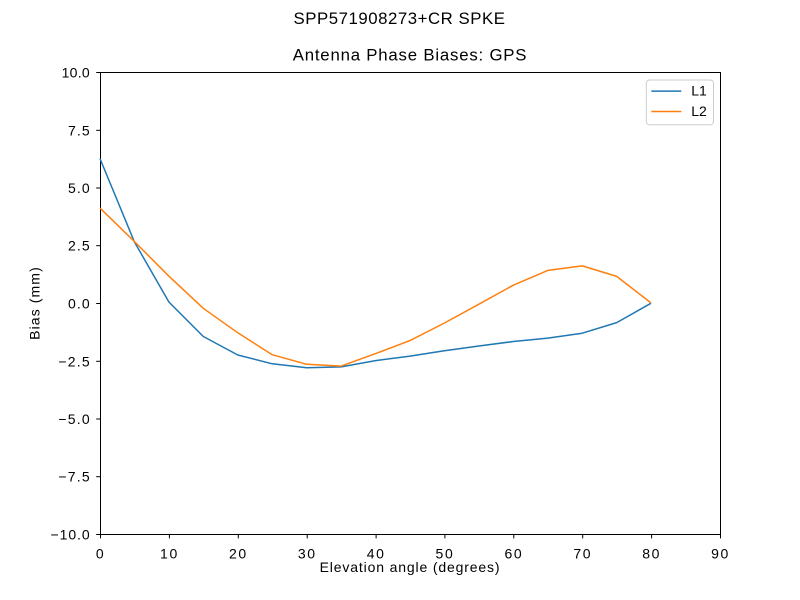 Image resolution: width=800 pixels, height=600 pixels. I want to click on svg-text: Elevation angle (degrees), so click(410, 567).